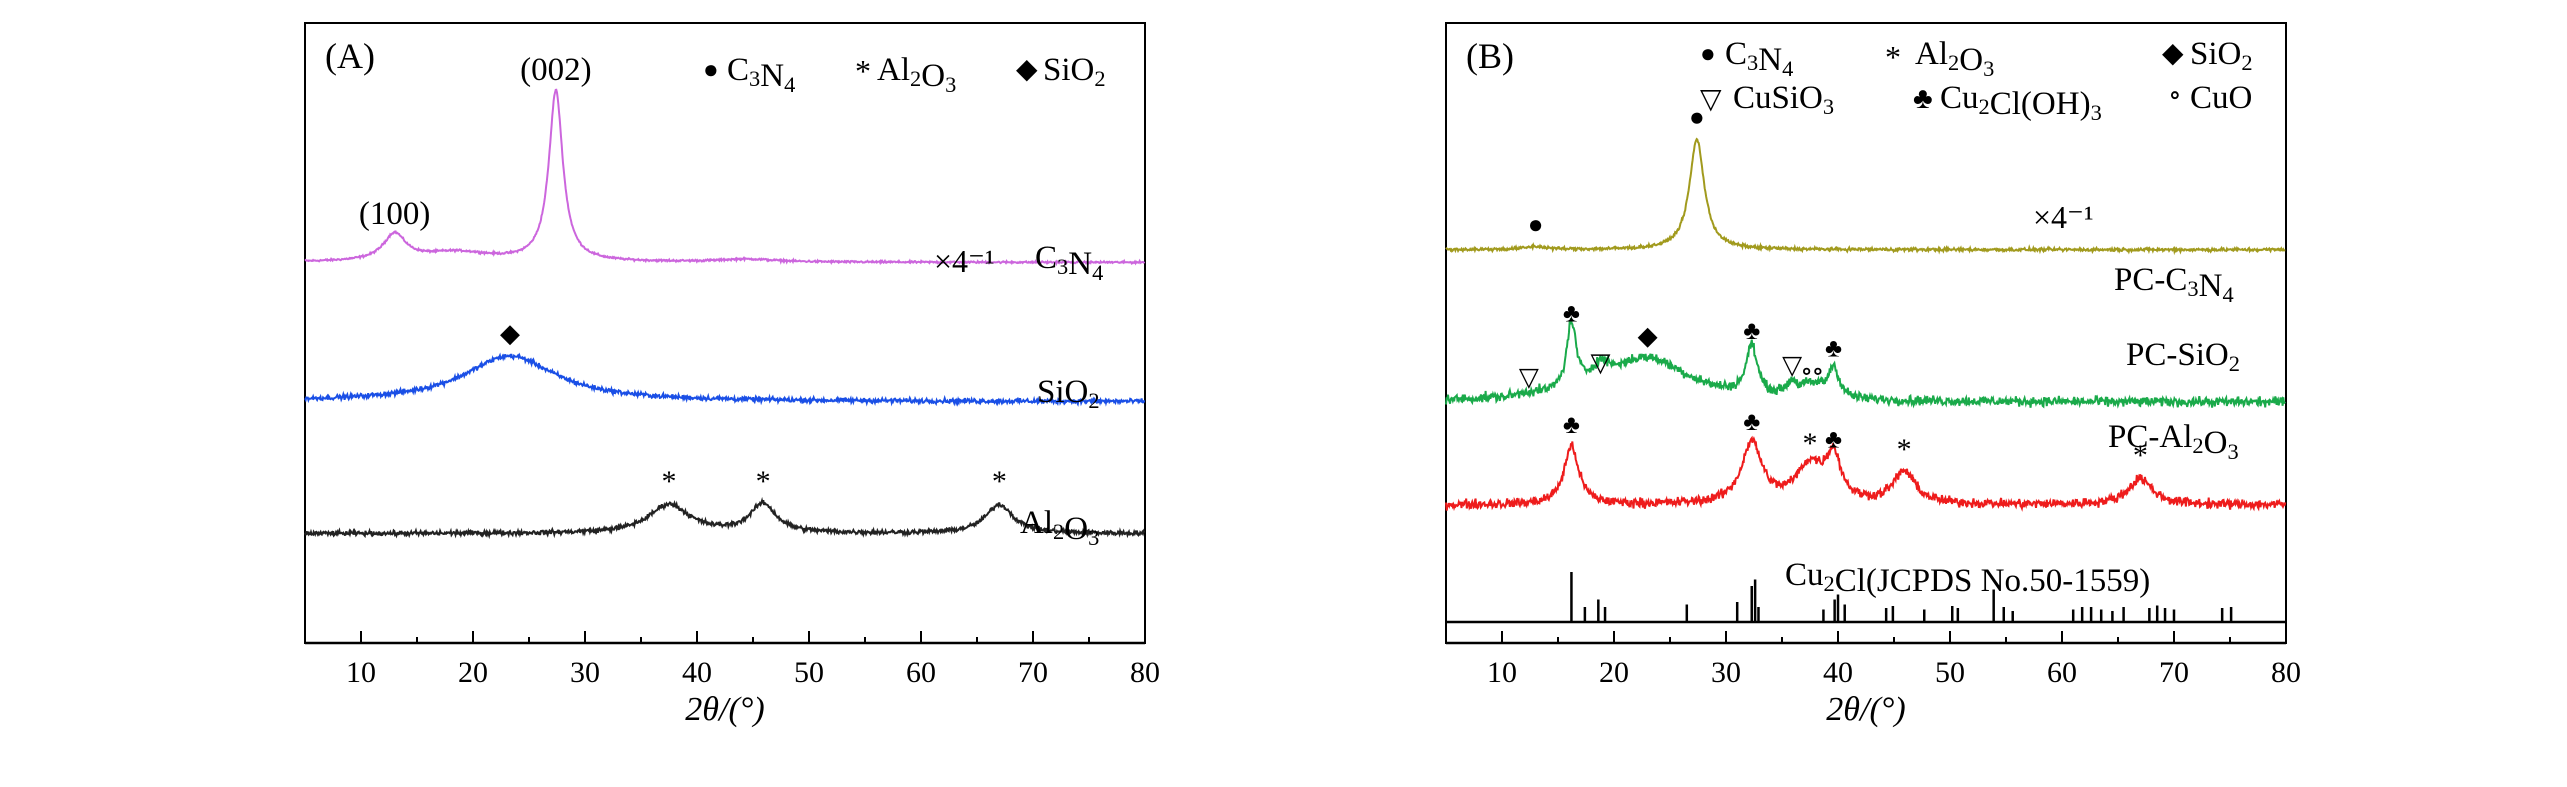 The image size is (2567, 787). Describe the element at coordinates (1059, 527) in the screenshot. I see `series-a-label-al2o3: Al2O3` at that location.